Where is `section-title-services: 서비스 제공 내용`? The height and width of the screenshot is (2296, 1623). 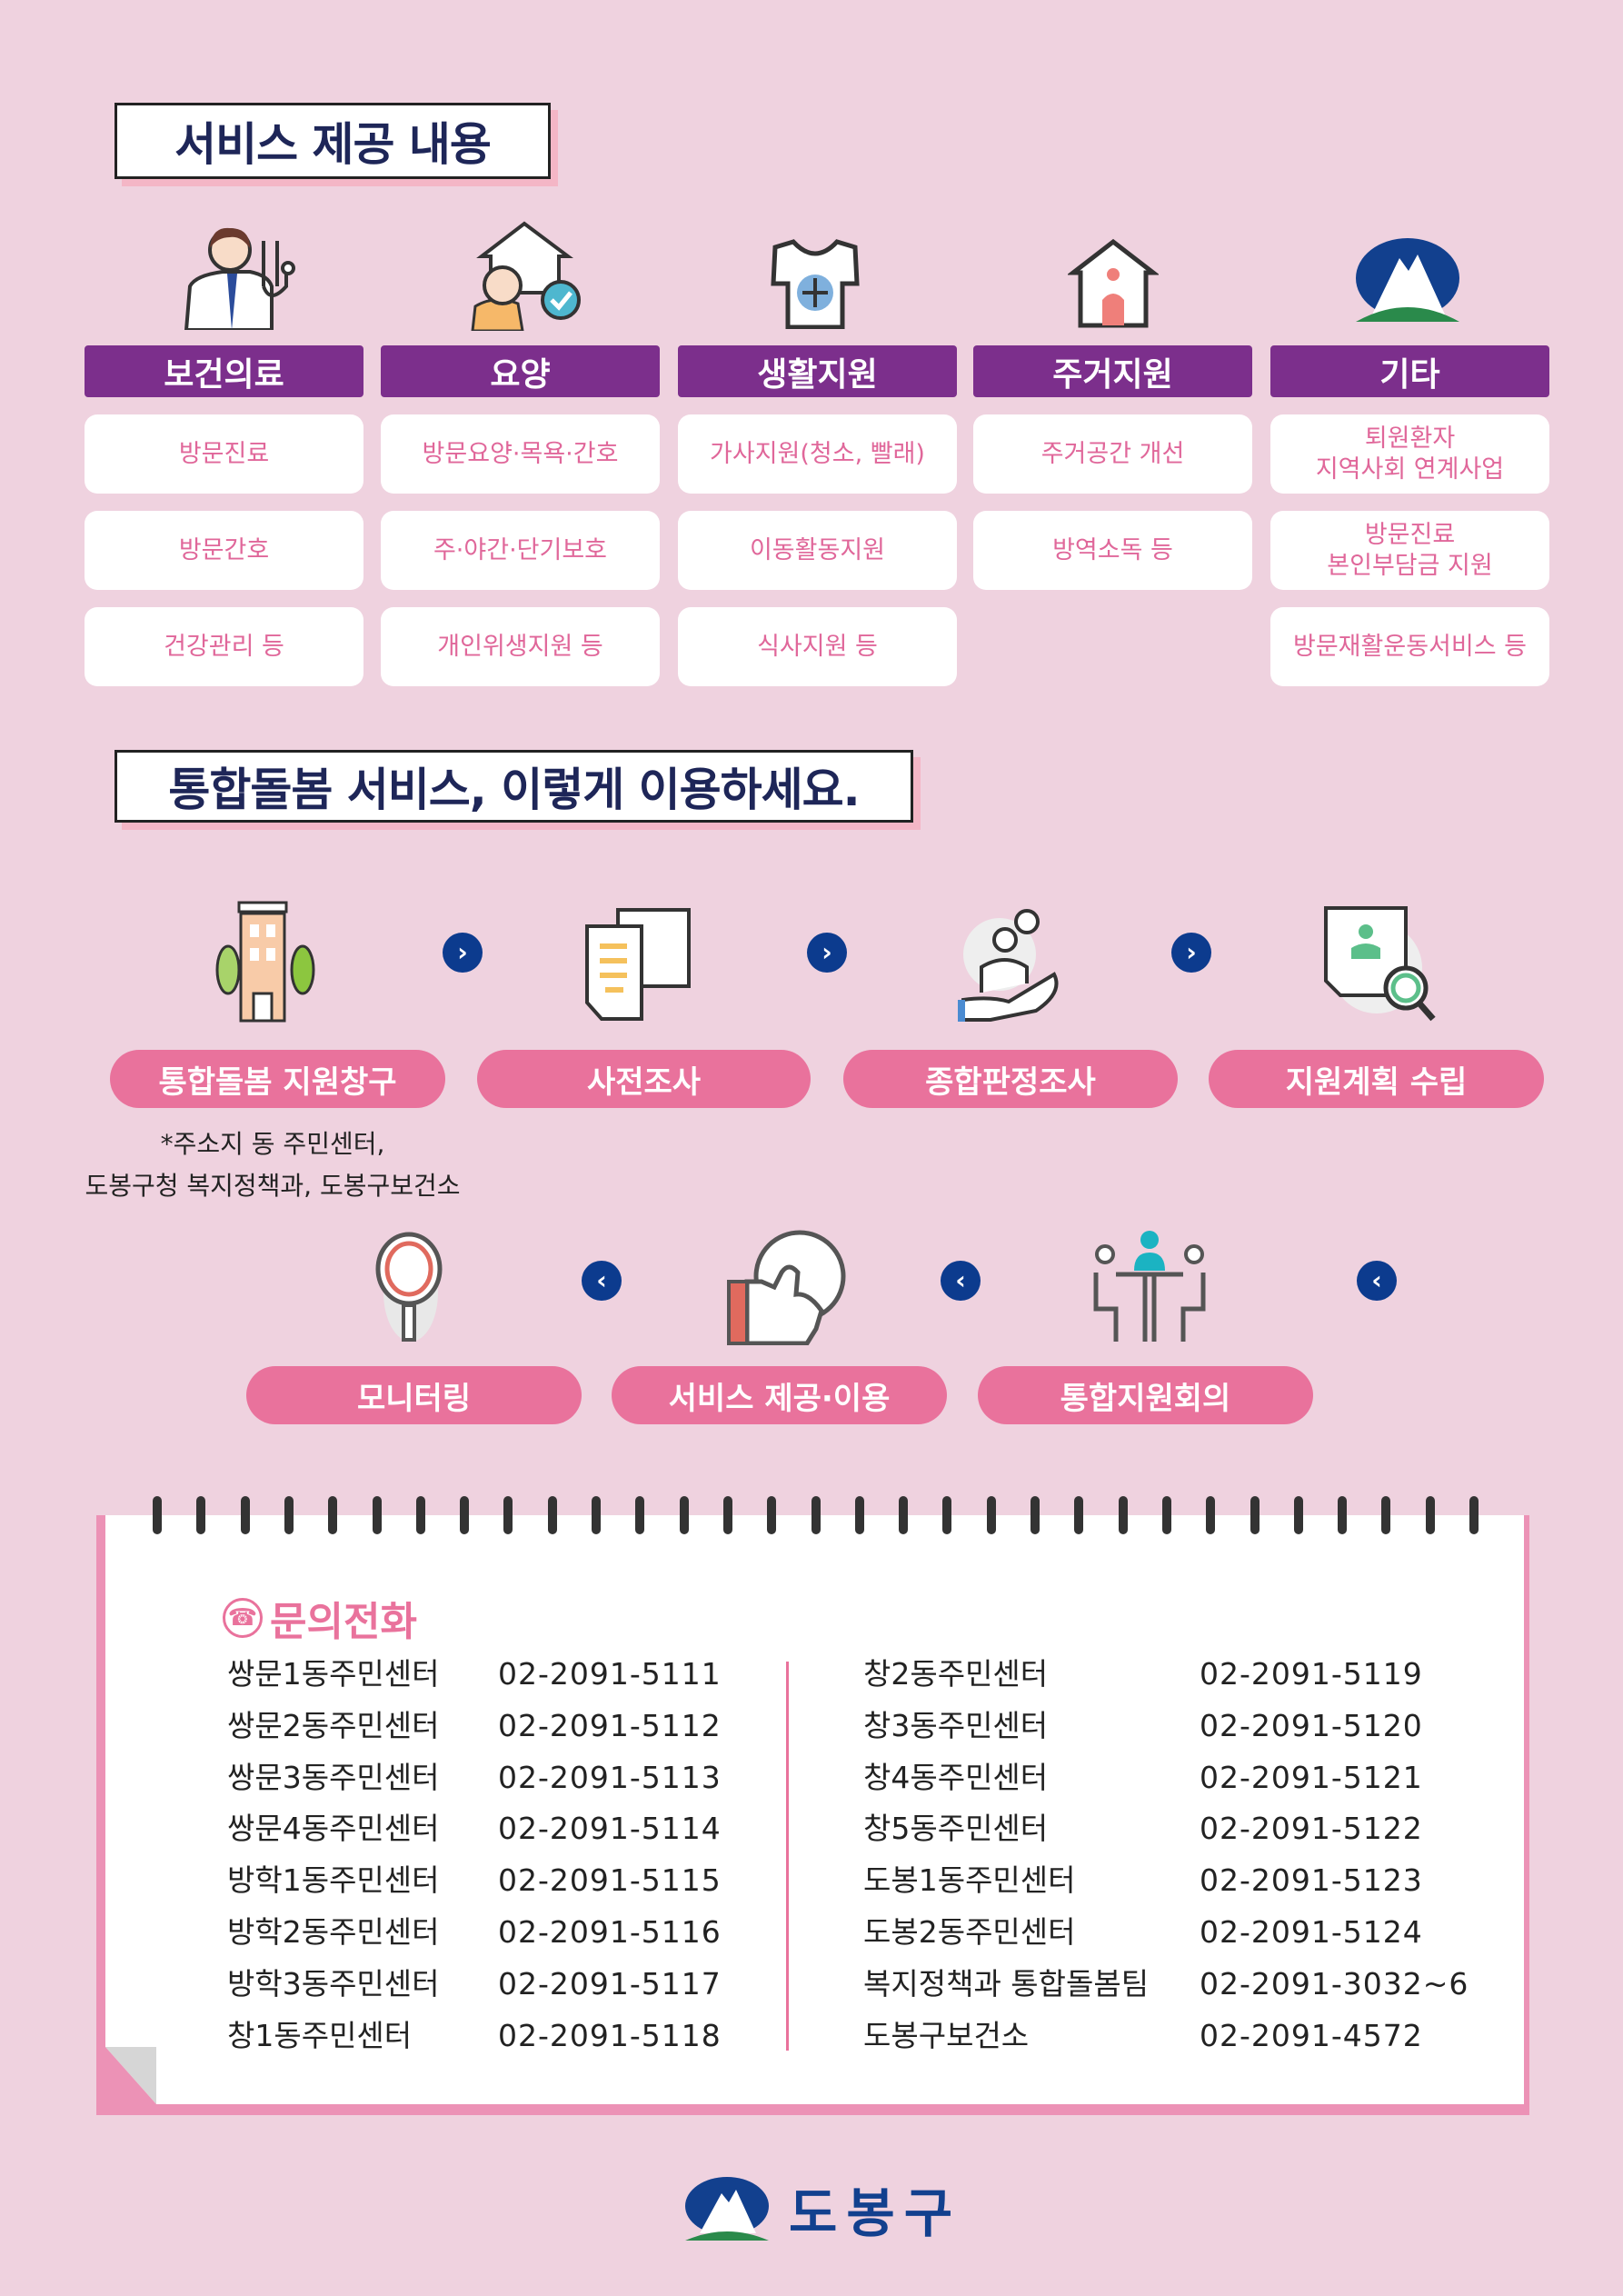 section-title-services: 서비스 제공 내용 is located at coordinates (333, 141).